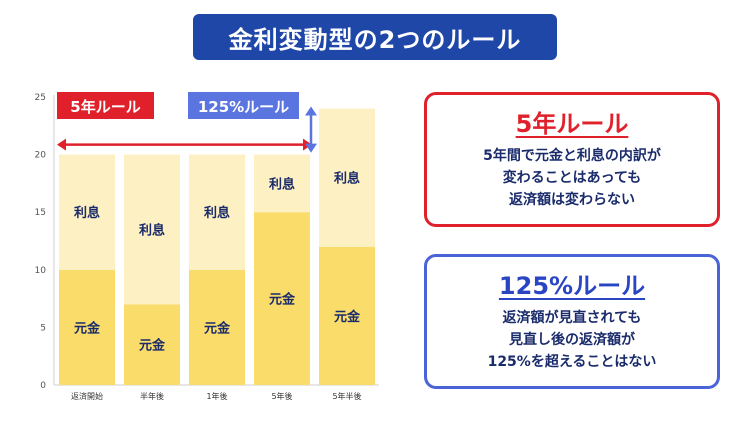 This screenshot has height=421, width=750. Describe the element at coordinates (572, 200) in the screenshot. I see `five-year-rule-line-3: 返済額は変わらない` at that location.